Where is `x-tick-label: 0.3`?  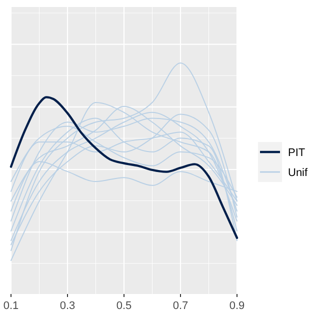
x-tick-label: 0.3 is located at coordinates (68, 306).